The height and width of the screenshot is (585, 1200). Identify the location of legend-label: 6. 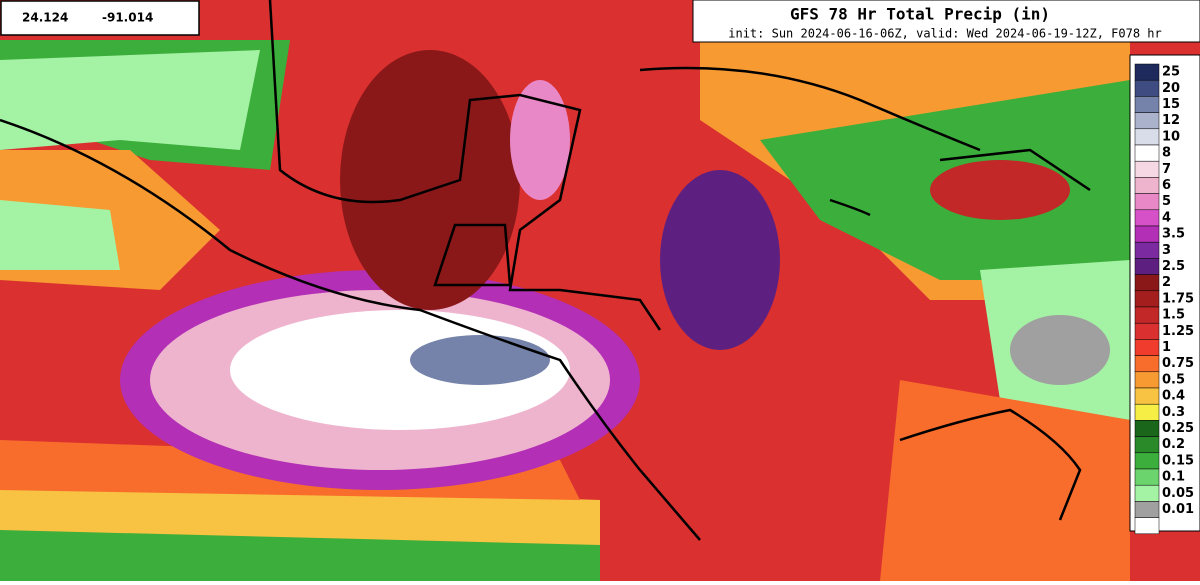
(1166, 185).